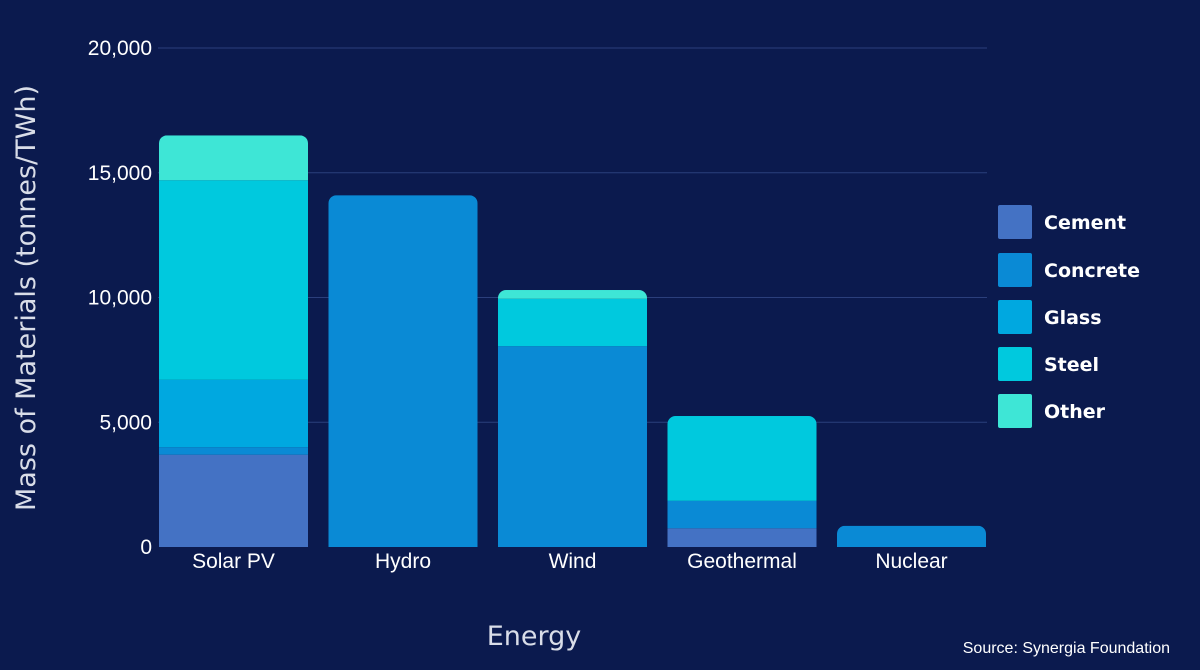 Image resolution: width=1200 pixels, height=670 pixels. Describe the element at coordinates (1071, 365) in the screenshot. I see `legend-label-steel: Steel` at that location.